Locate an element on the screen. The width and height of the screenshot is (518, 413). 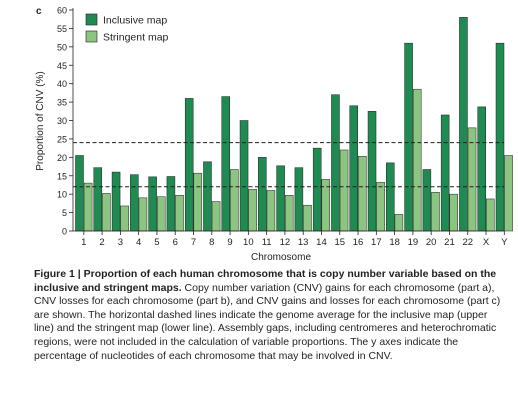
x-tick-label: 17 is located at coordinates (376, 242).